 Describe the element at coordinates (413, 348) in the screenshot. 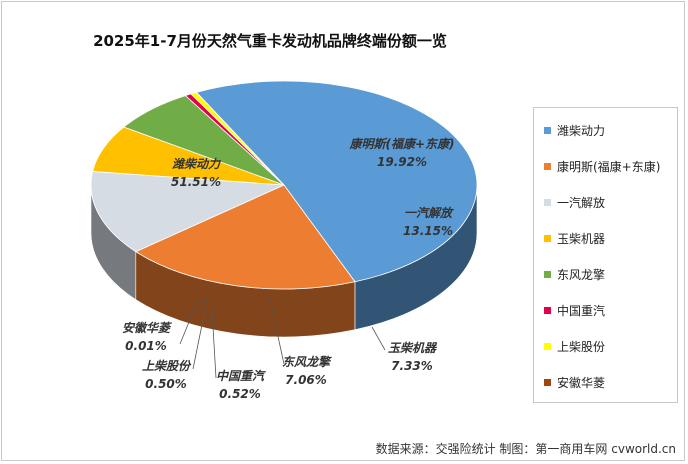

I see `data-label-name-3: 玉柴机器` at that location.